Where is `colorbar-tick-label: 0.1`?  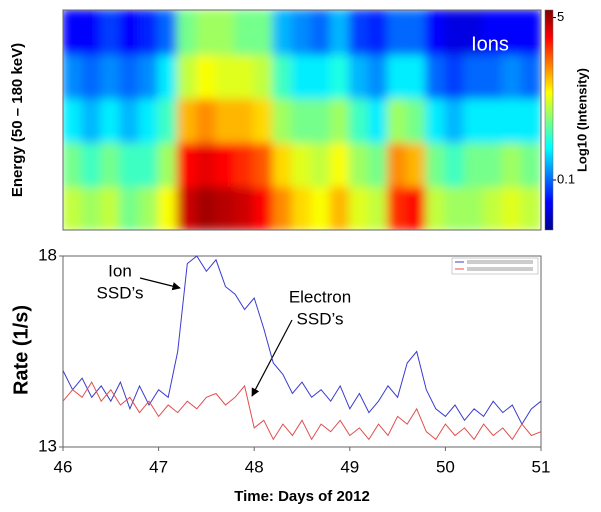
colorbar-tick-label: 0.1 is located at coordinates (566, 178).